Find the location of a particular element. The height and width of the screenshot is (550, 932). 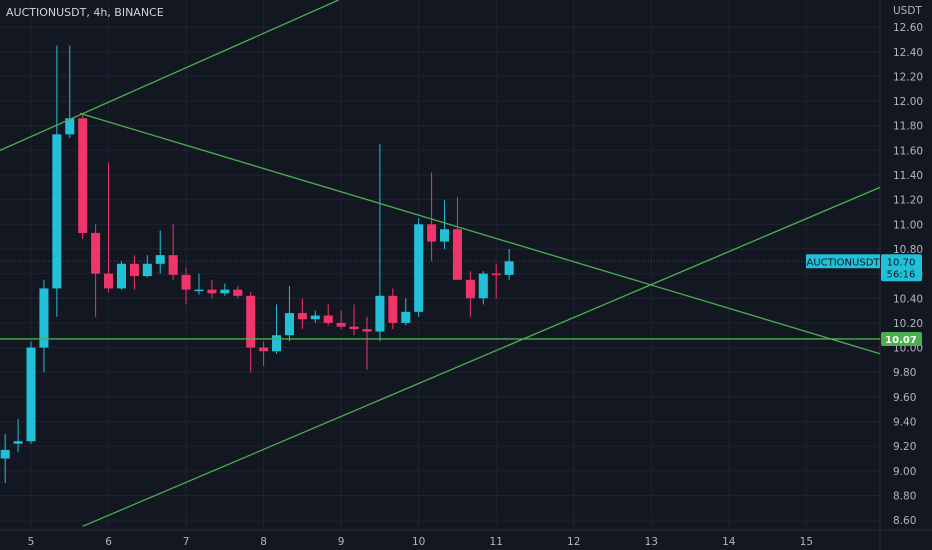

time-tick-label: 13 is located at coordinates (651, 542).